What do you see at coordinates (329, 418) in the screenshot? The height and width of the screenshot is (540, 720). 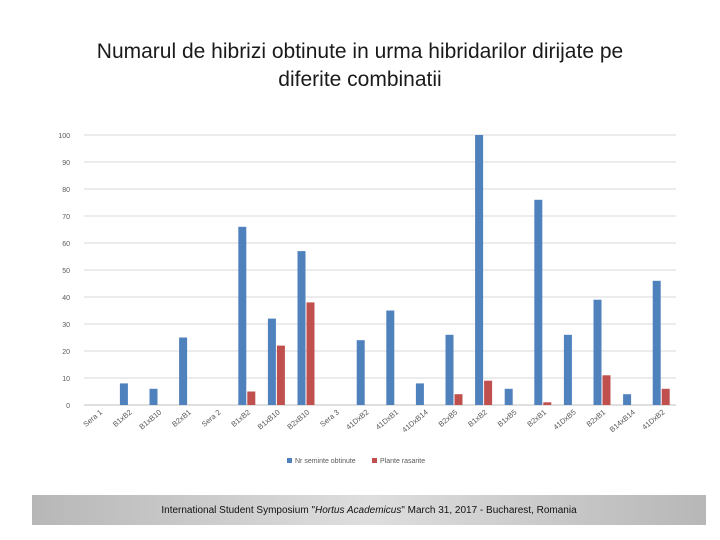 I see `x-tick-label: Sera 3` at bounding box center [329, 418].